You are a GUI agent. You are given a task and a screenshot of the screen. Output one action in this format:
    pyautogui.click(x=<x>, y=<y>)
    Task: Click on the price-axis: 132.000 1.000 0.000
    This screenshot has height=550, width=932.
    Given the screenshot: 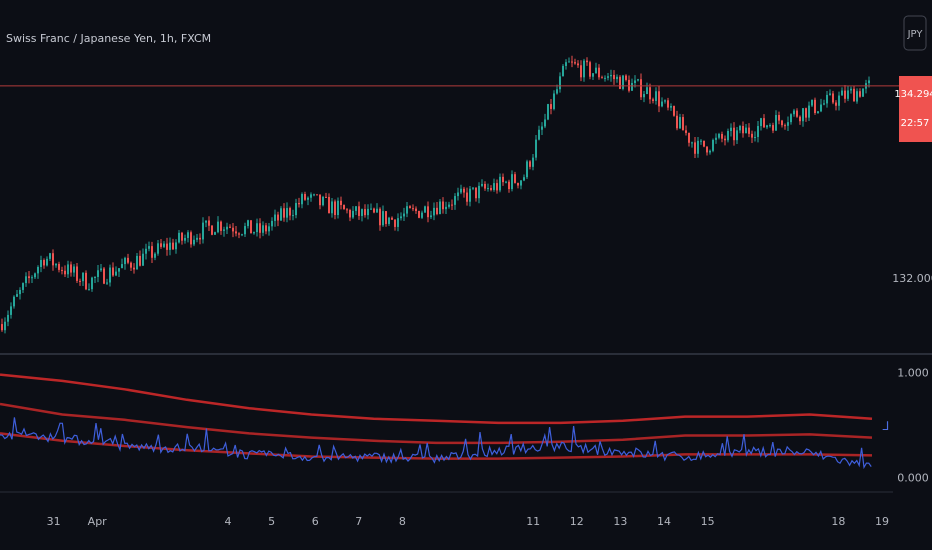 What is the action you would take?
    pyautogui.click(x=912, y=378)
    